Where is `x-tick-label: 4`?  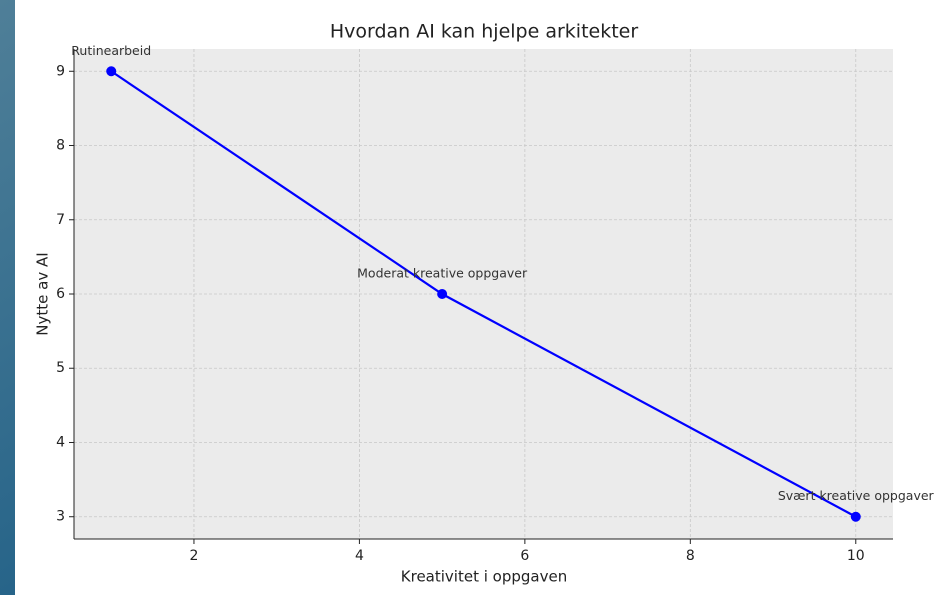 x-tick-label: 4 is located at coordinates (359, 556).